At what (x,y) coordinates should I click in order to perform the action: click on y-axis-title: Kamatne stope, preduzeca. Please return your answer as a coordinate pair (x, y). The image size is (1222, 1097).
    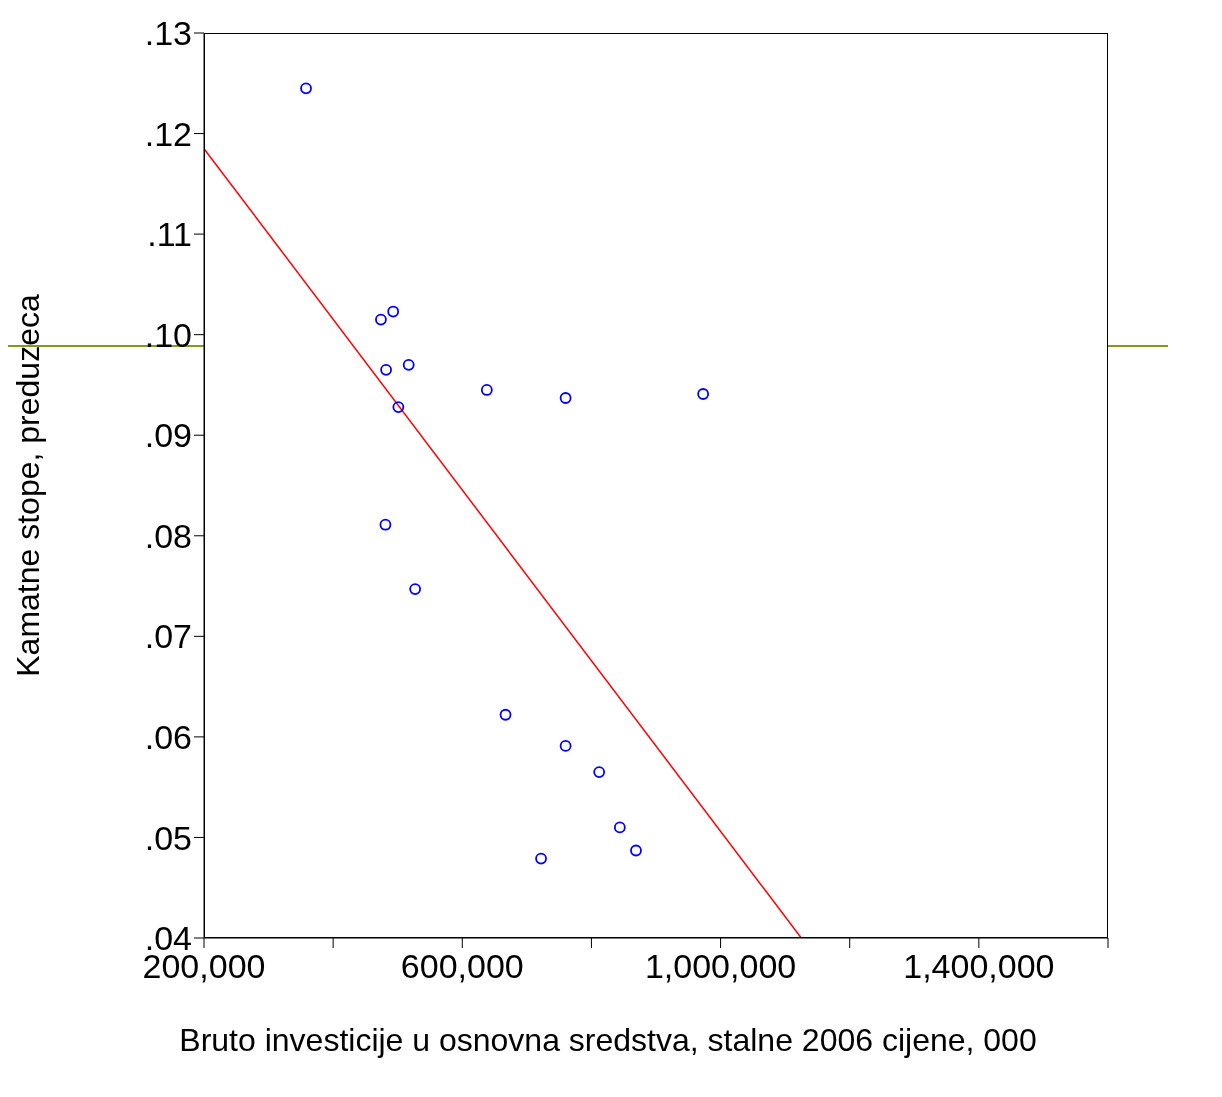
    Looking at the image, I should click on (28, 485).